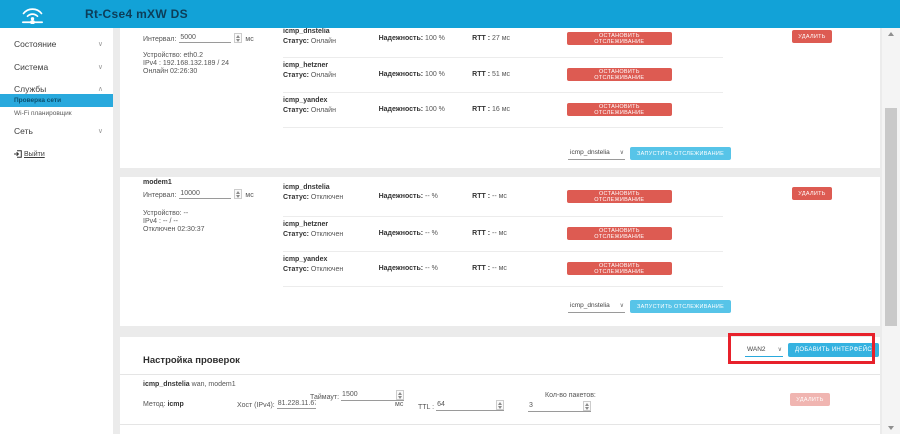 This screenshot has height=434, width=900. Describe the element at coordinates (491, 38) in the screenshot. I see `monitor-rtt: RTT : 27 мс` at that location.